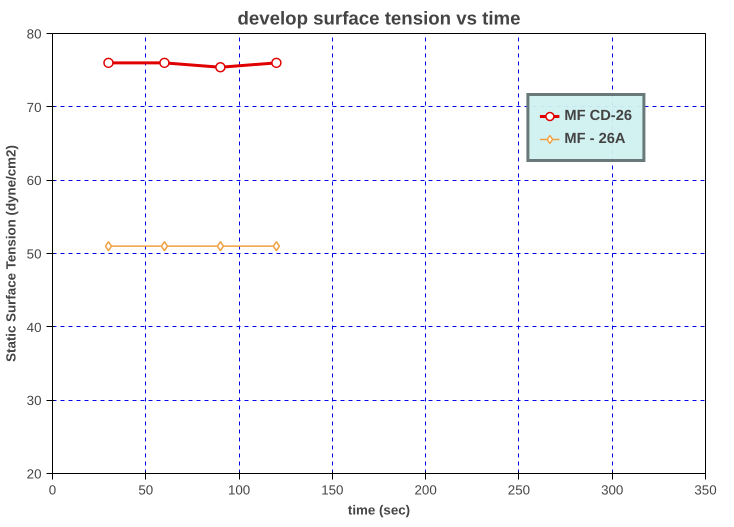 The height and width of the screenshot is (527, 734). I want to click on x-tick-label: 350, so click(705, 490).